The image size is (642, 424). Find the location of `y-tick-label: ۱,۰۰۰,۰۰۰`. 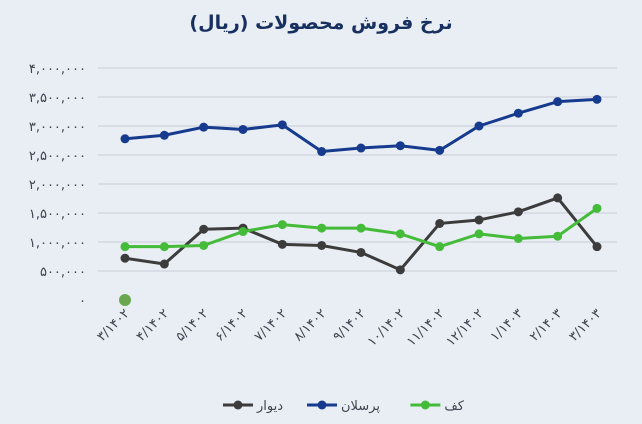

y-tick-label: ۱,۰۰۰,۰۰۰ is located at coordinates (57, 243).